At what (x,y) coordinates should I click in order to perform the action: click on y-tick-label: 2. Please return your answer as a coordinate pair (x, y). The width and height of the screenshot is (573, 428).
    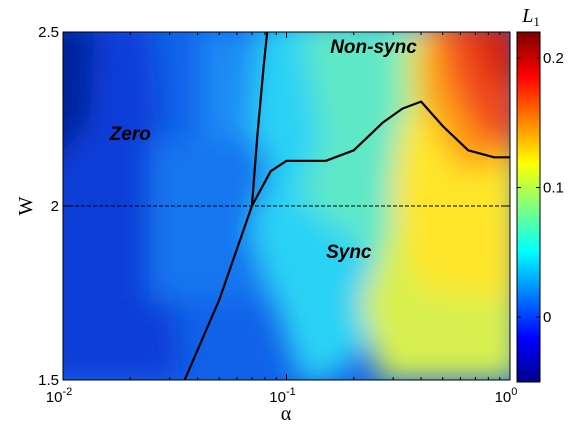
    Looking at the image, I should click on (55, 206).